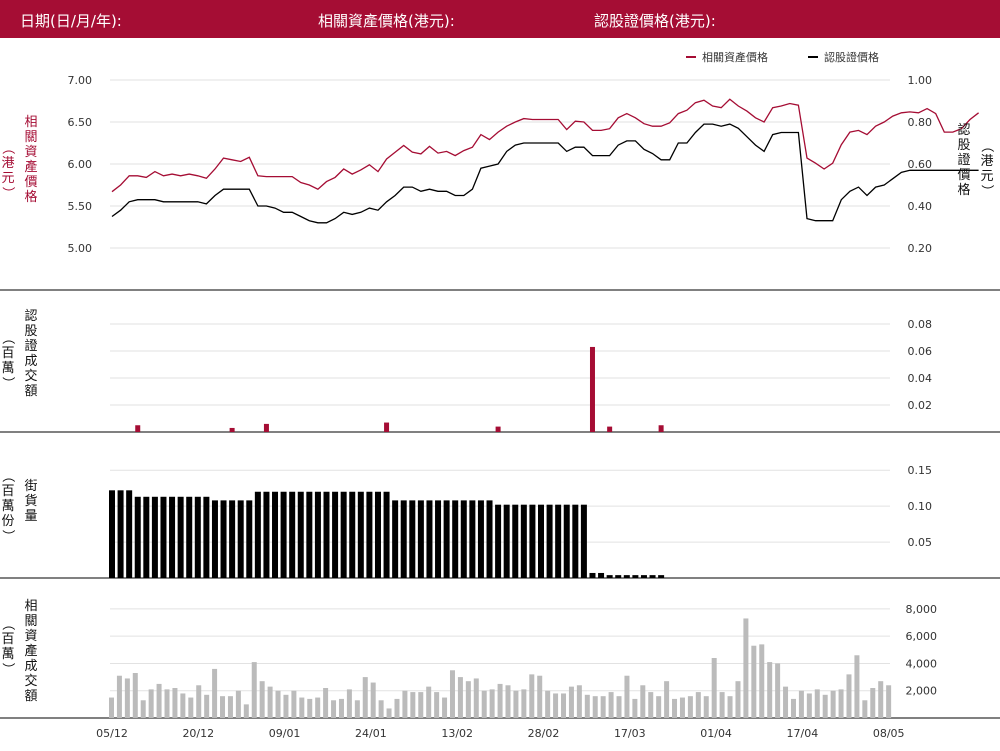 This screenshot has width=1000, height=751. I want to click on axis-label-glyph: 額, so click(30, 391).